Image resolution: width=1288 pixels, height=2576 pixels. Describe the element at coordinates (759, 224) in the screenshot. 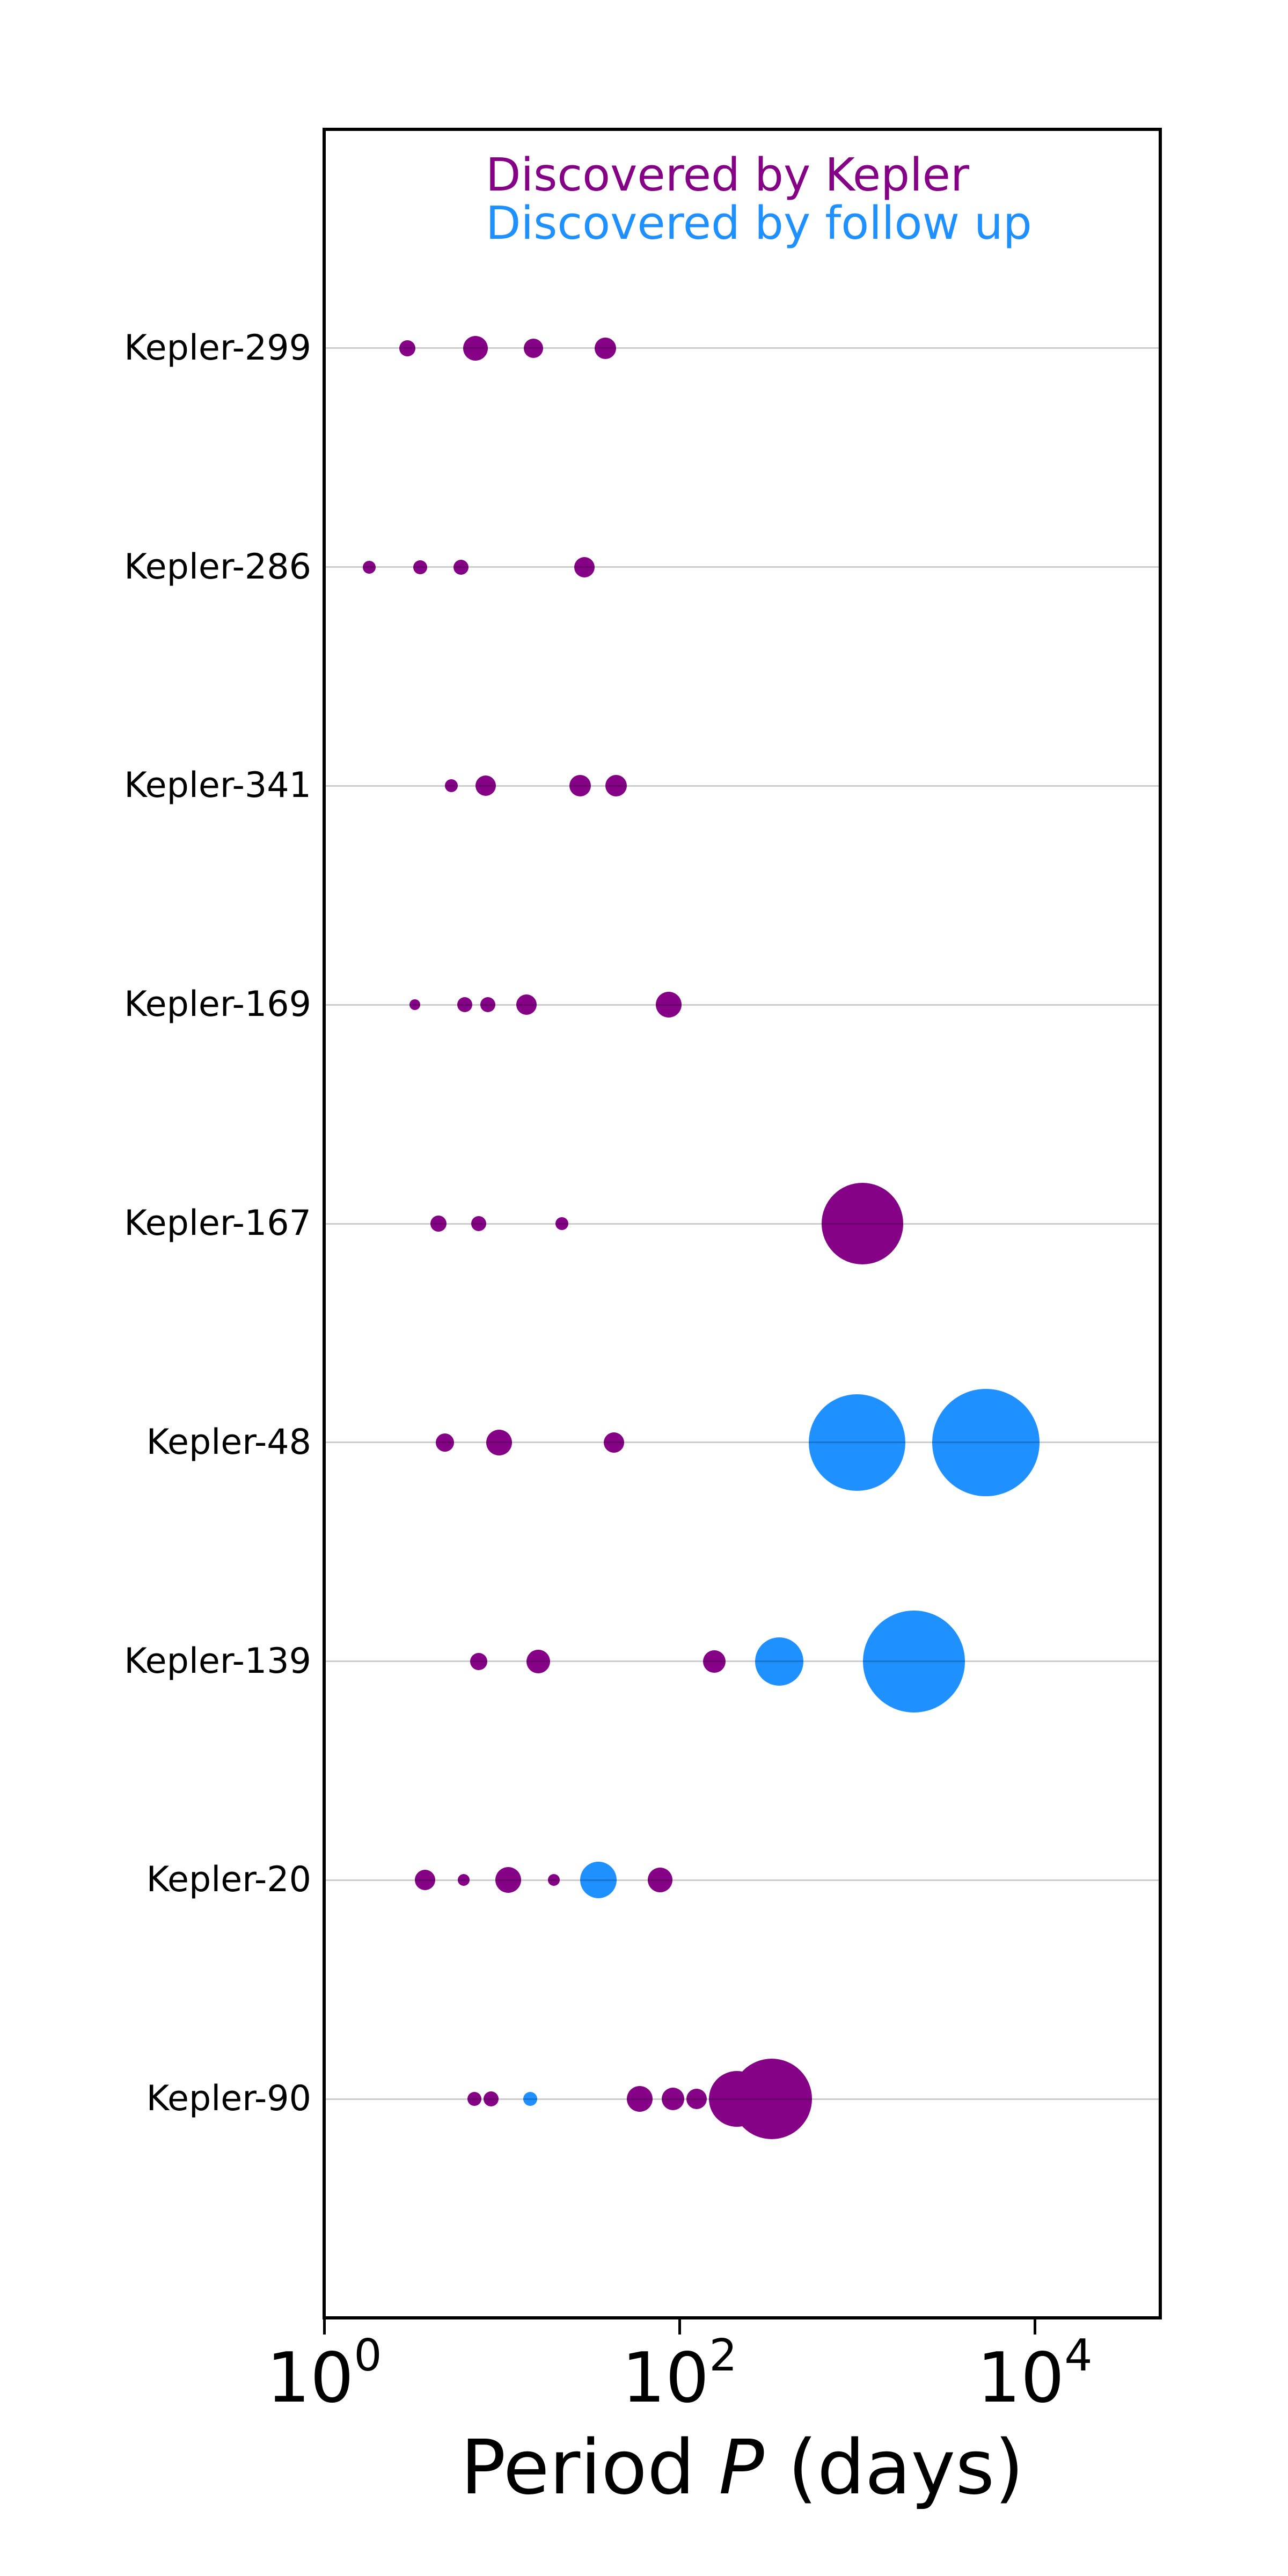

I see `legend-entry-followup: Discovered by follow up` at that location.